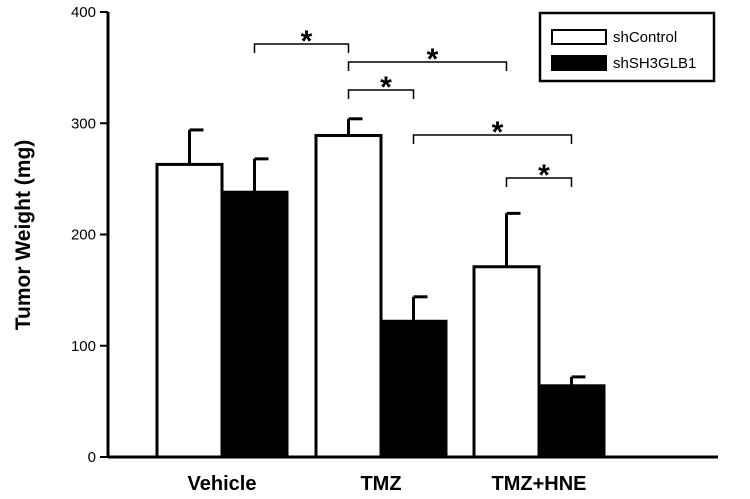 The image size is (750, 499). What do you see at coordinates (23, 235) in the screenshot?
I see `y-axis-title: Tumor Weight (mg)` at bounding box center [23, 235].